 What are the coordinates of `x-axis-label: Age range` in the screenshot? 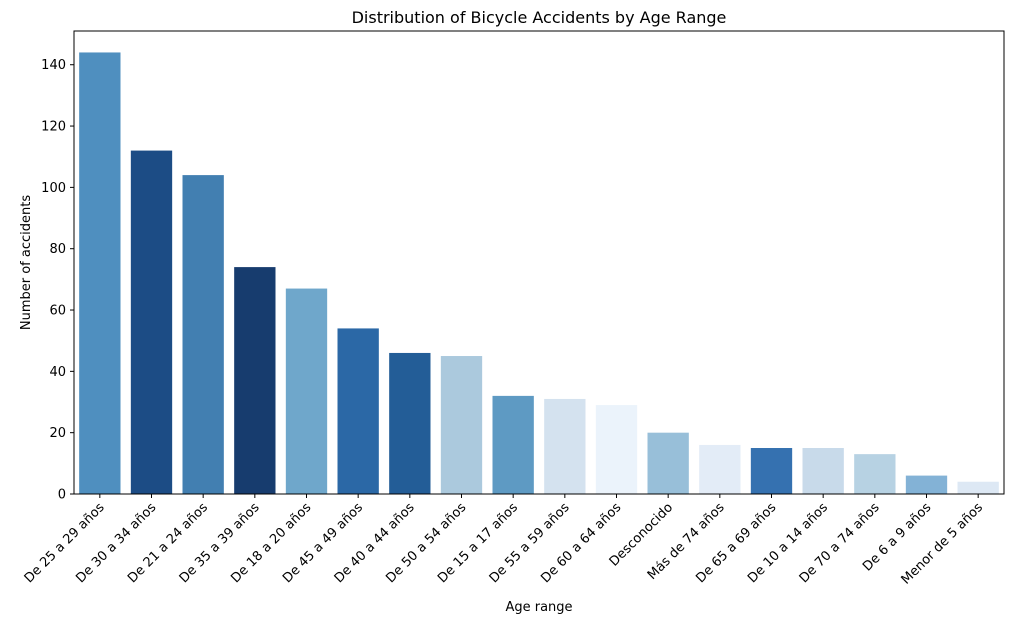 It's located at (538, 607).